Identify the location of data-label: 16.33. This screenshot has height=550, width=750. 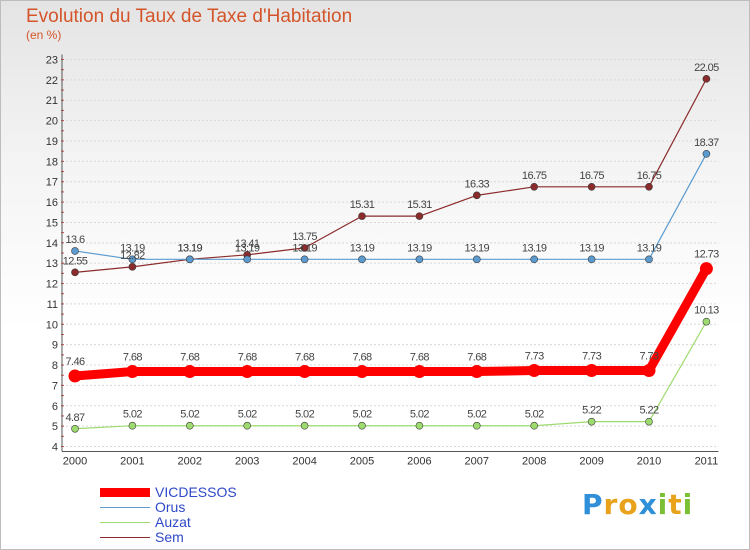
(477, 184).